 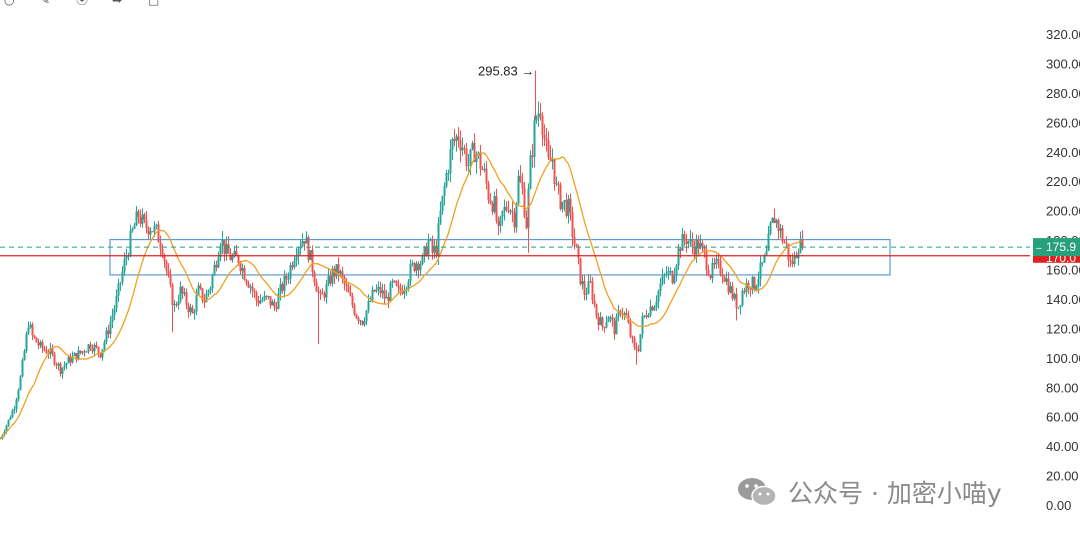 I want to click on y-tick-label: 220.00, so click(x=1063, y=181).